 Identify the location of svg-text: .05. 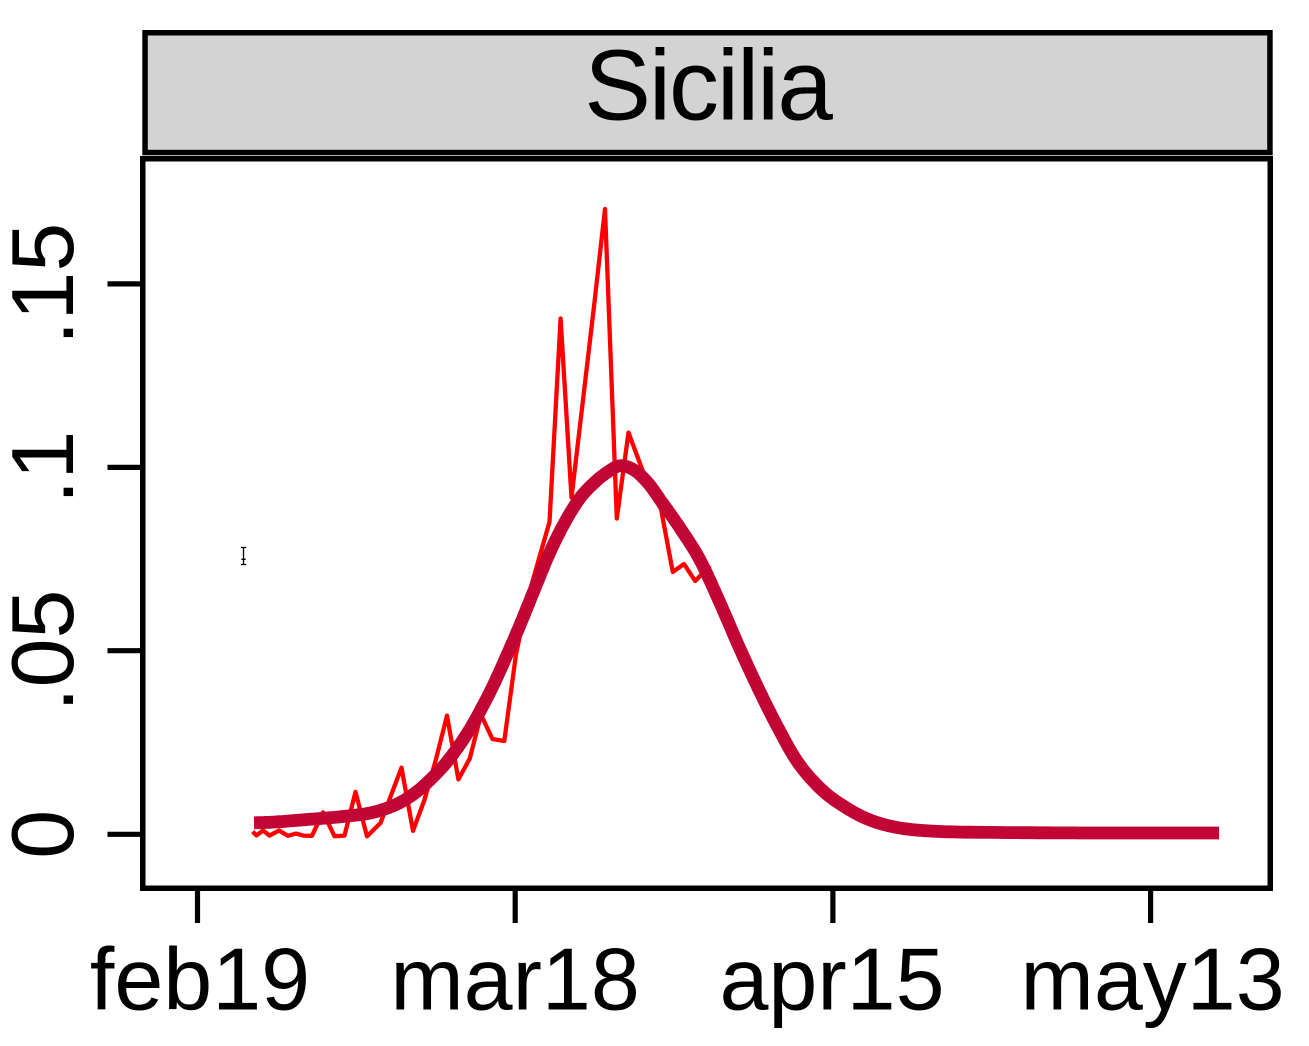
(46, 651).